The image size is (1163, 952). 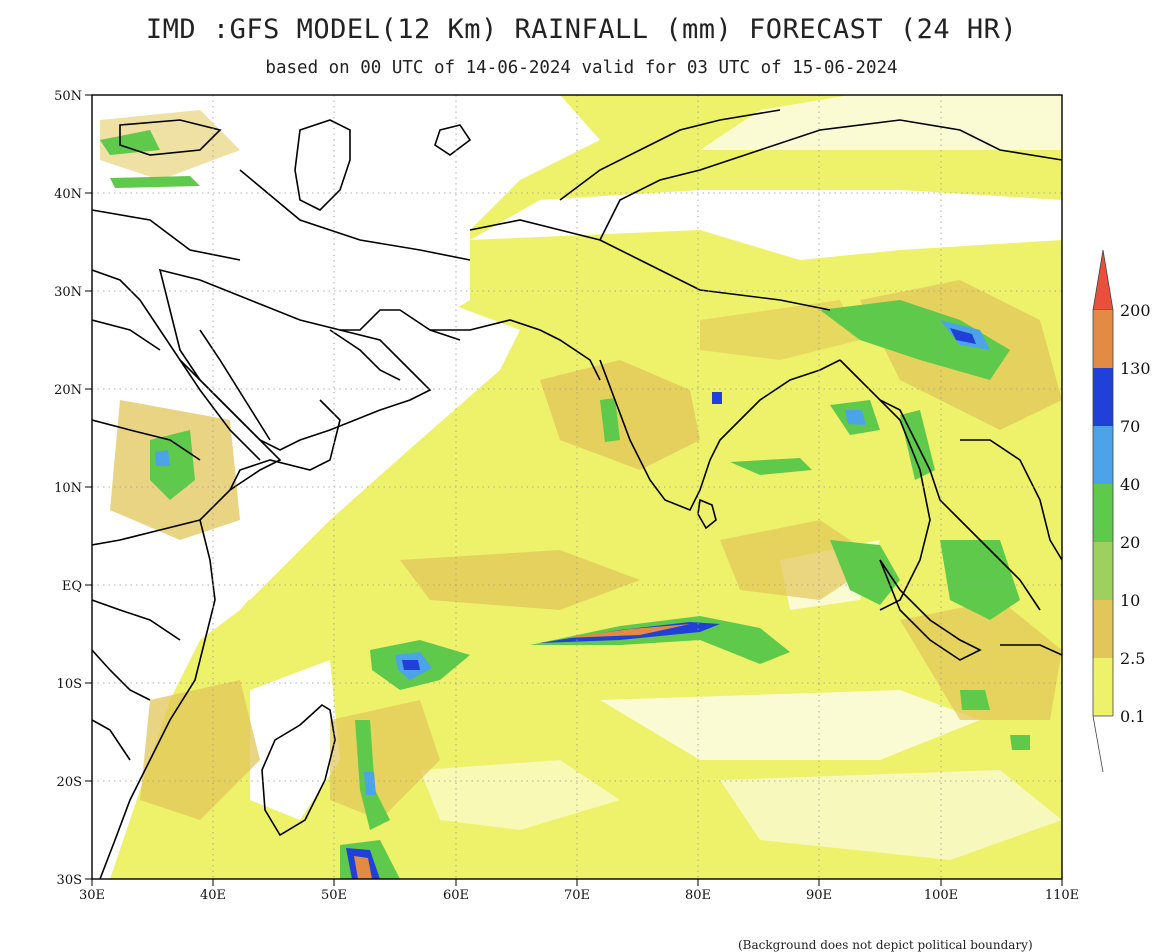 What do you see at coordinates (1132, 716) in the screenshot?
I see `legend-label-0-1: 0.1` at bounding box center [1132, 716].